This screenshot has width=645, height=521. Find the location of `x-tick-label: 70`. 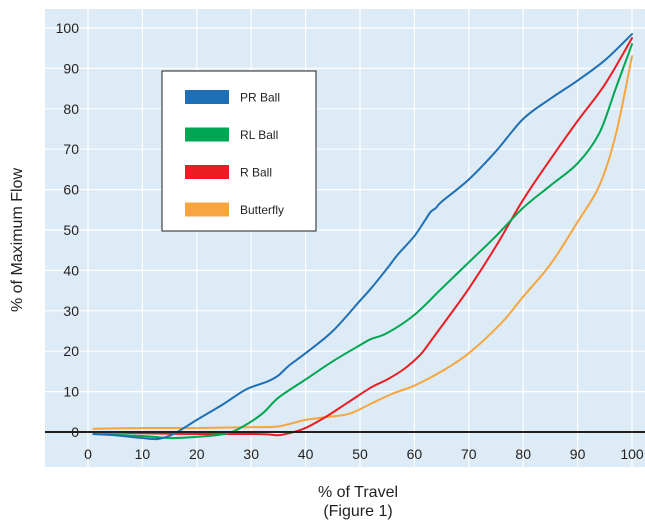

x-tick-label: 70 is located at coordinates (469, 454).